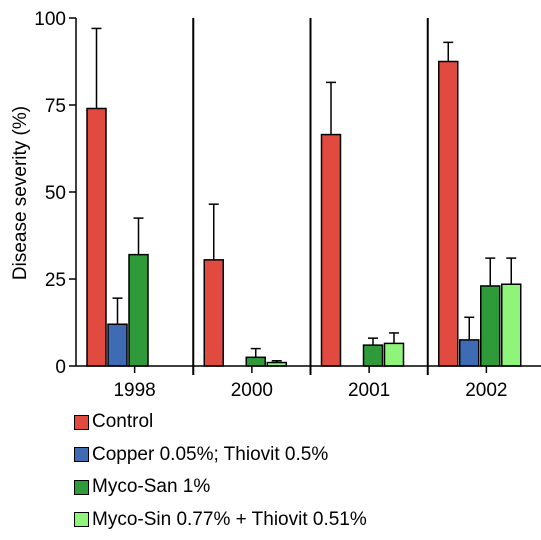  I want to click on legend-label: Myco-Sin 0.77% + Thiovit 0.51%, so click(229, 519).